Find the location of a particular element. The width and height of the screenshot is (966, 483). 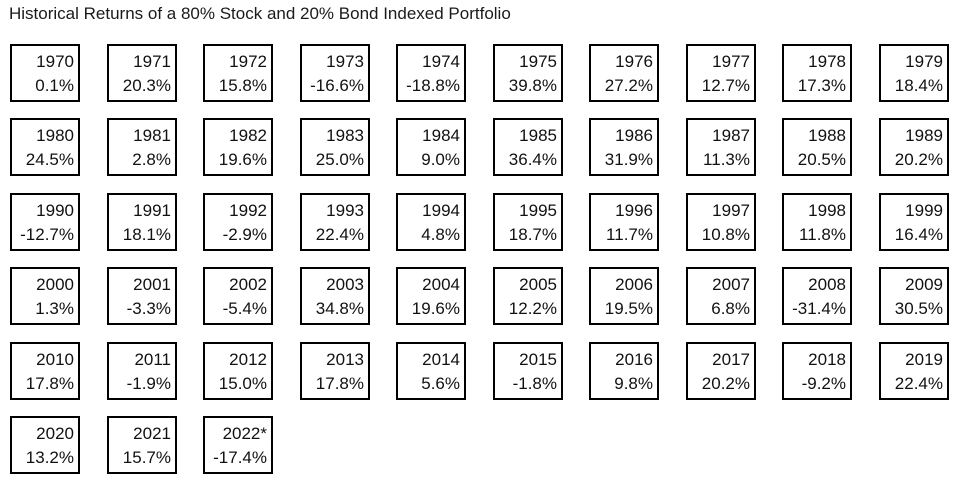

year-label: 2008 is located at coordinates (827, 284).